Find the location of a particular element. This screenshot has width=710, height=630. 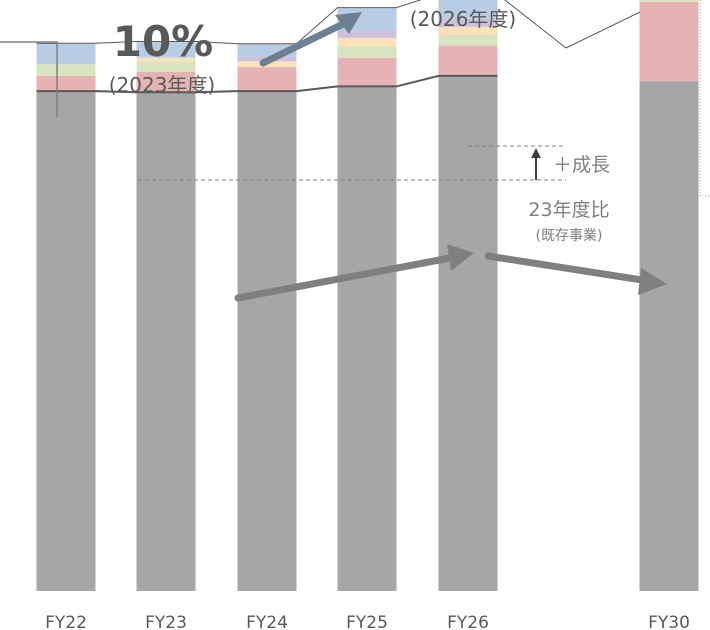

base-trend-line is located at coordinates (267, 84).